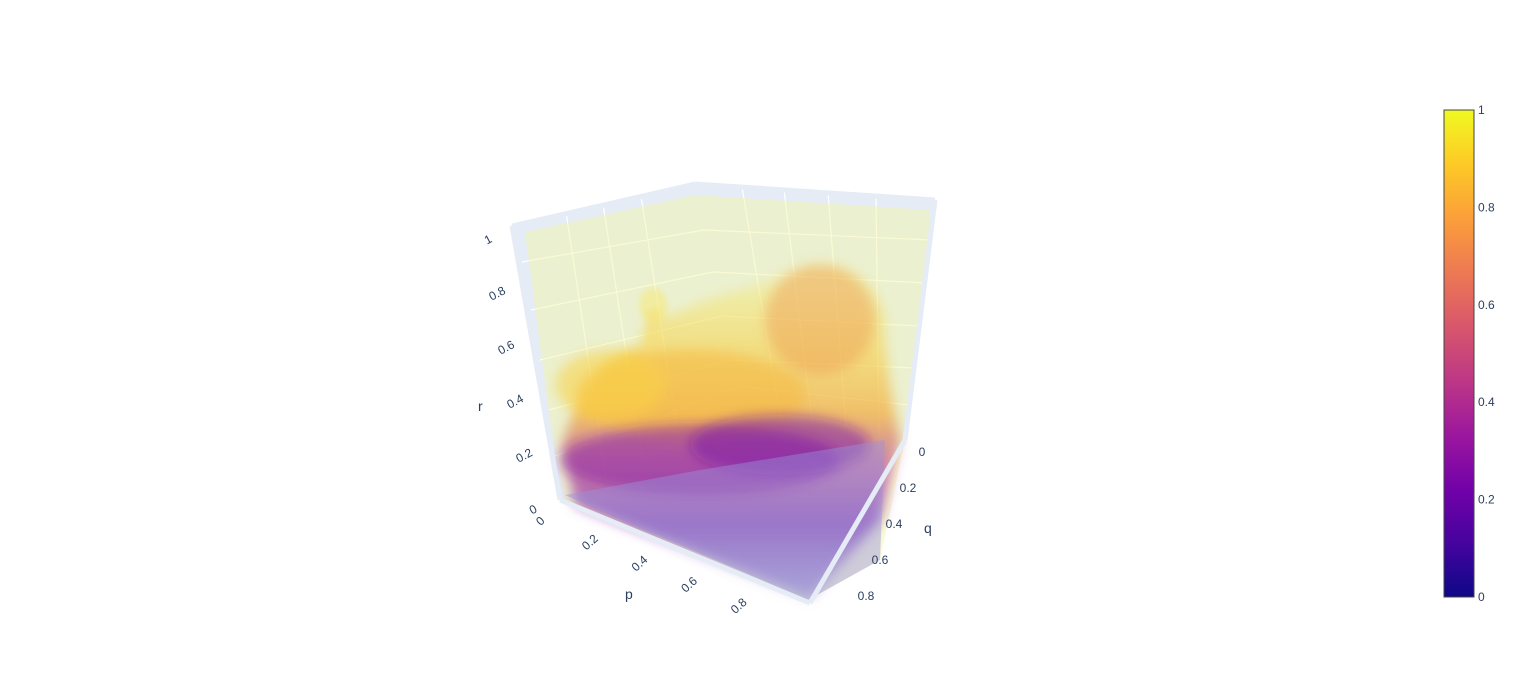 This screenshot has width=1520, height=687. What do you see at coordinates (780, 445) in the screenshot?
I see `volume-core` at bounding box center [780, 445].